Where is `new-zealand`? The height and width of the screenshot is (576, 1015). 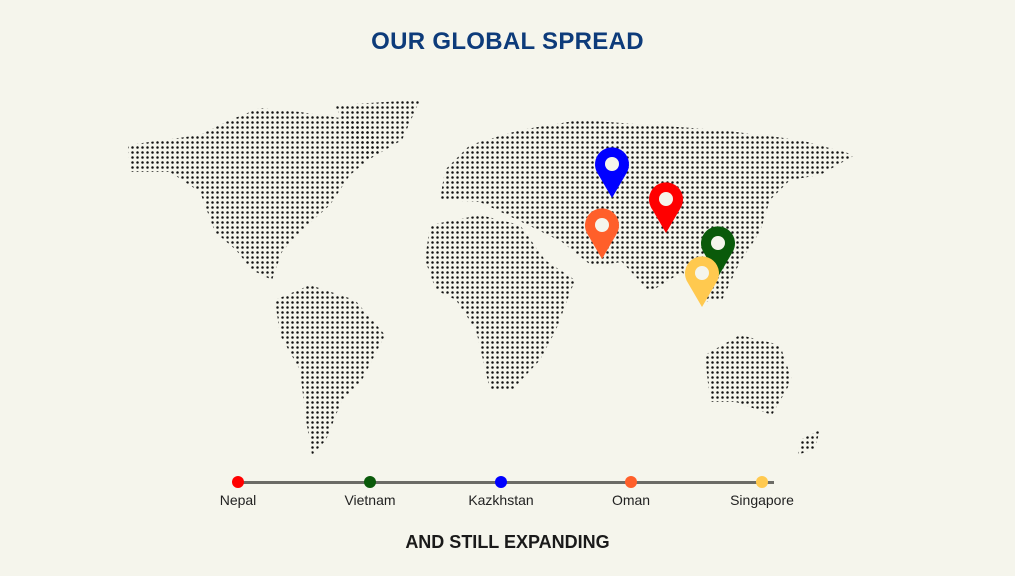 new-zealand is located at coordinates (809, 442).